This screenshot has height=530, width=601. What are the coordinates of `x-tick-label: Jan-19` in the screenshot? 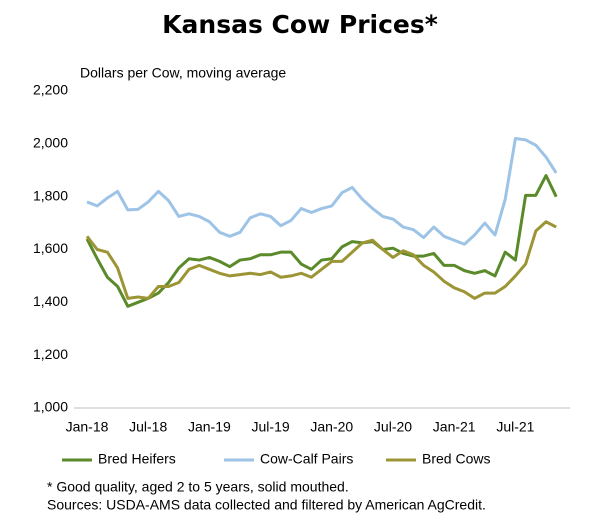 It's located at (209, 427).